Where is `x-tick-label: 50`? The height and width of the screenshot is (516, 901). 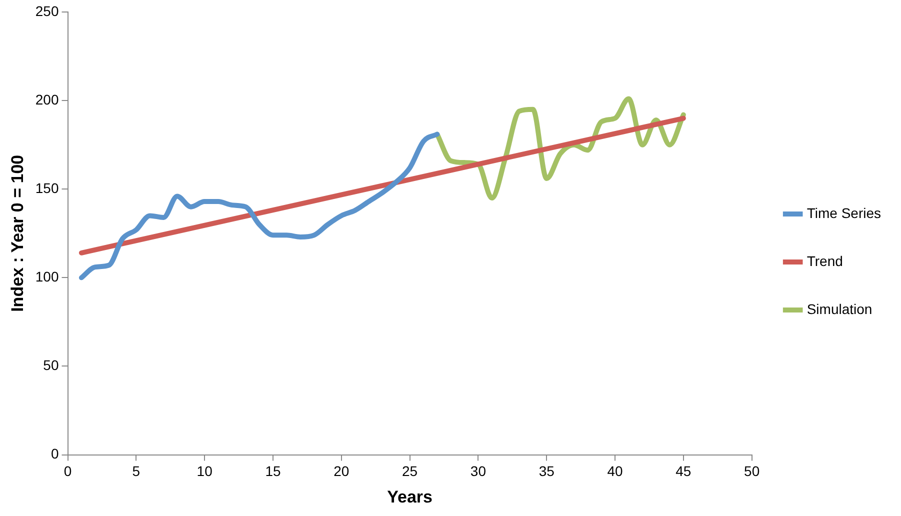 x-tick-label: 50 is located at coordinates (752, 471).